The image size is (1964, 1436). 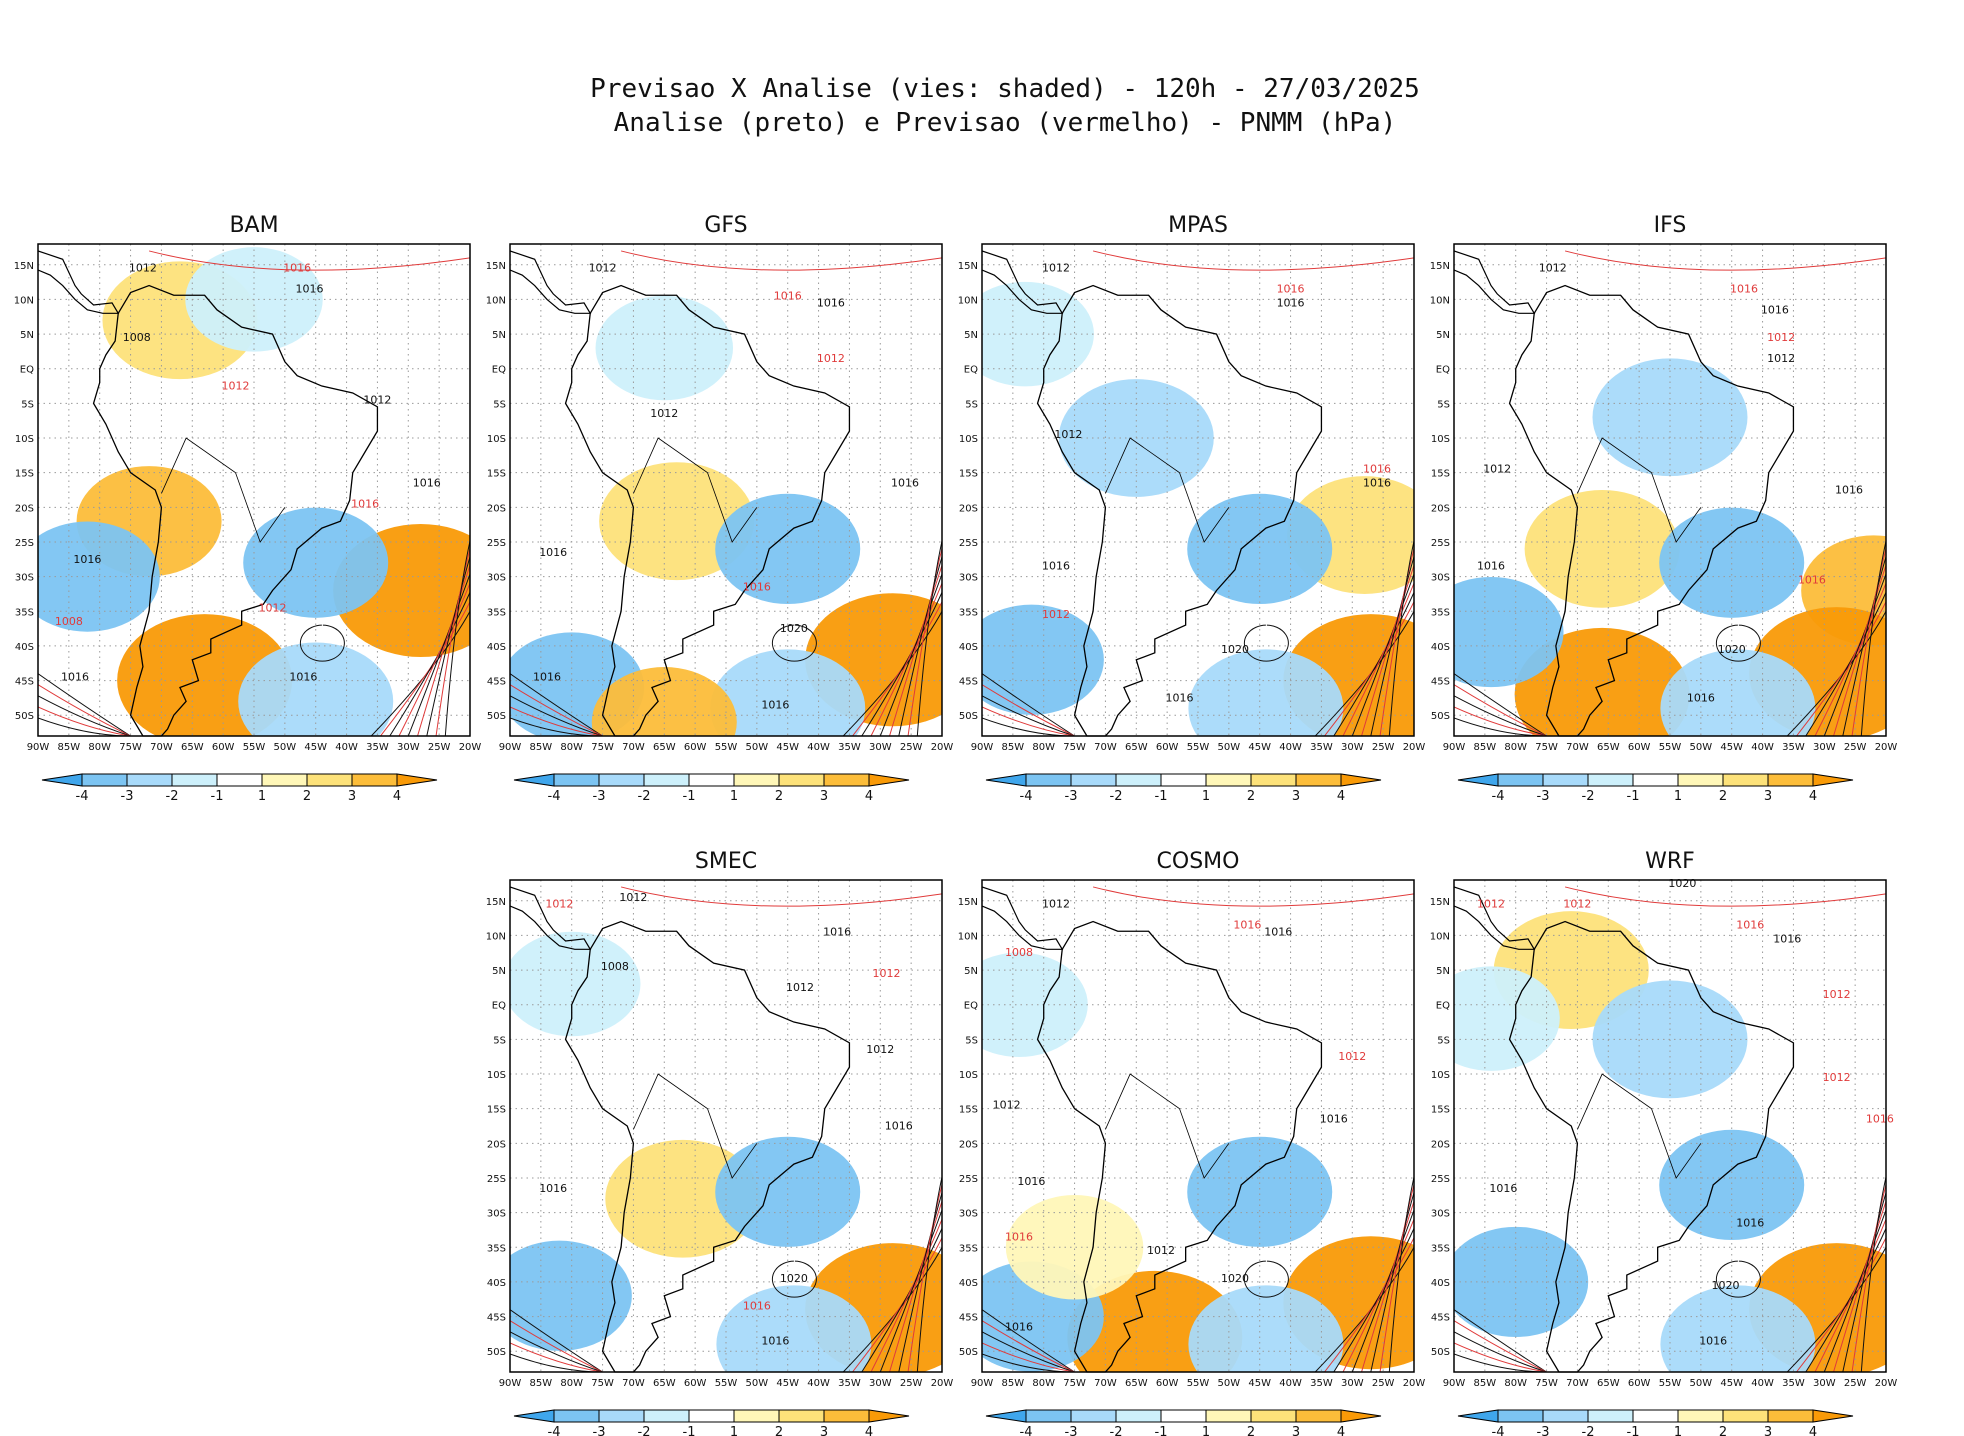 I want to click on wrf-central-america, so click(x=1495, y=918).